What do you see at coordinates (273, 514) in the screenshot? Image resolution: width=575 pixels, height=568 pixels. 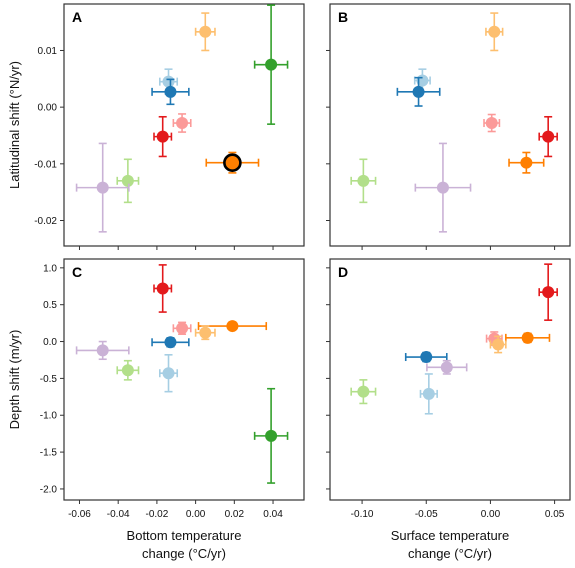 I see `x-tick-label: 0.04` at bounding box center [273, 514].